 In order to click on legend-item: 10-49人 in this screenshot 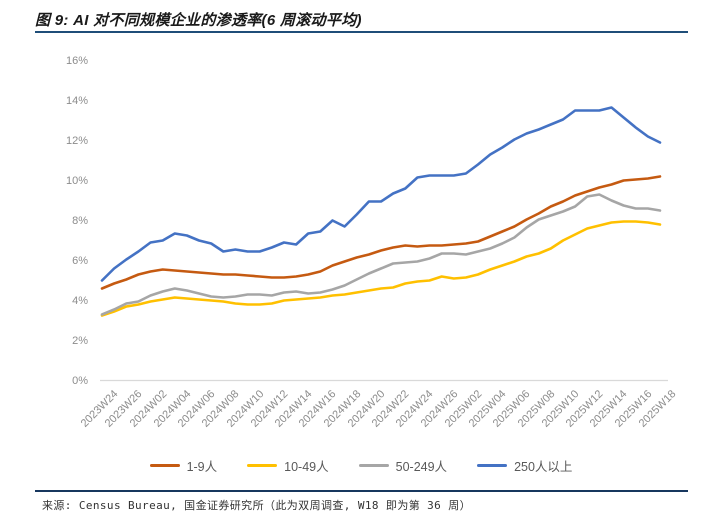, I will do `click(288, 465)`.